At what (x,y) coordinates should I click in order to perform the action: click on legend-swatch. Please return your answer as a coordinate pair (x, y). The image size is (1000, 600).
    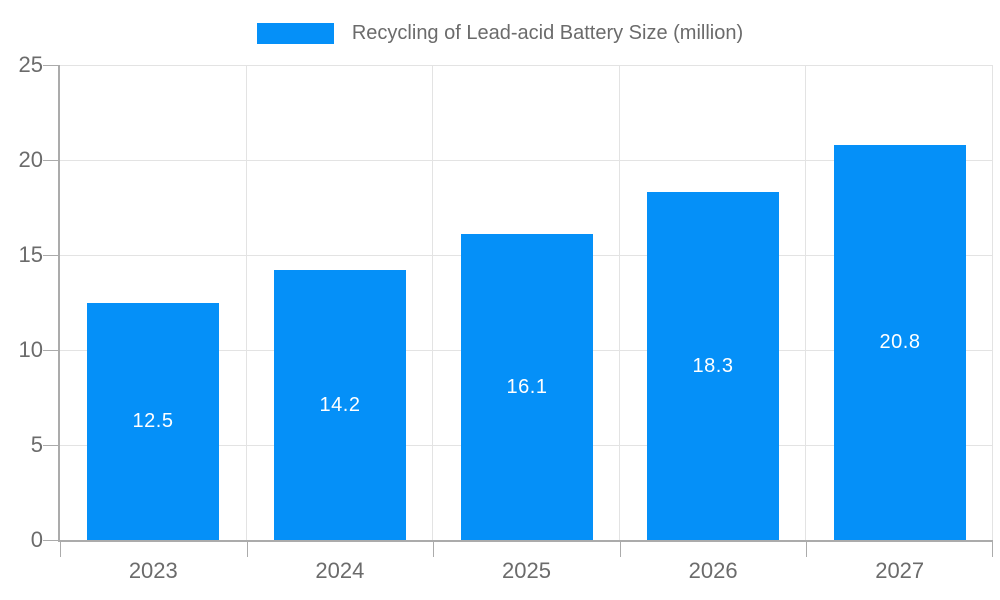
    Looking at the image, I should click on (295, 33).